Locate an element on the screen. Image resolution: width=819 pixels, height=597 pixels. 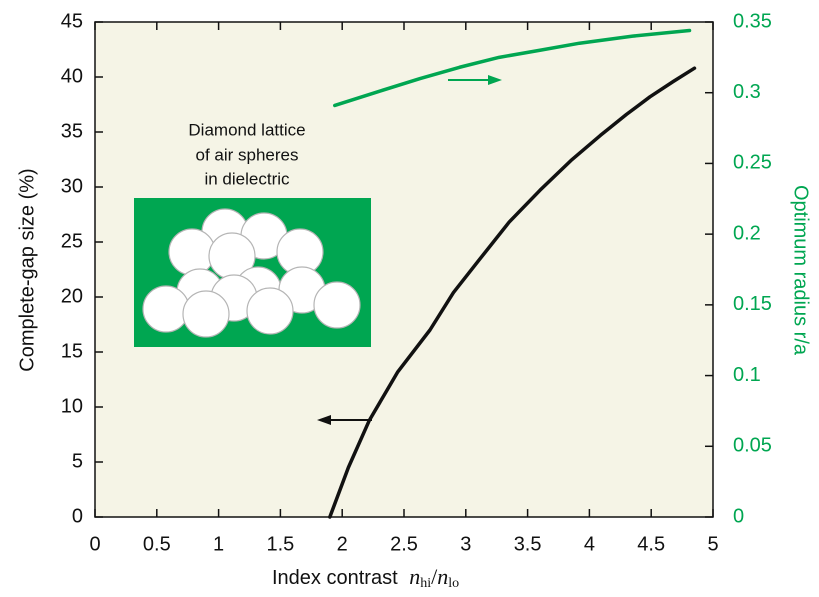
y2-tick-label: 0.1 is located at coordinates (747, 375).